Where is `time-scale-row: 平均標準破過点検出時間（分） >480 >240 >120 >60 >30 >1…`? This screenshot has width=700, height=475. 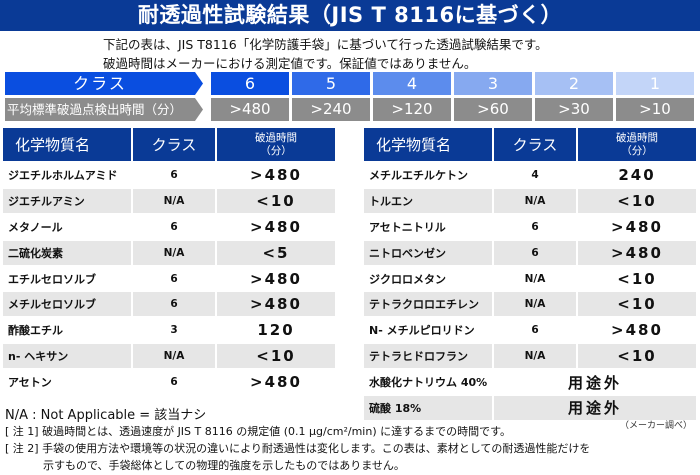 time-scale-row: 平均標準破過点検出時間（分） >480 >240 >120 >60 >30 >1… is located at coordinates (350, 109).